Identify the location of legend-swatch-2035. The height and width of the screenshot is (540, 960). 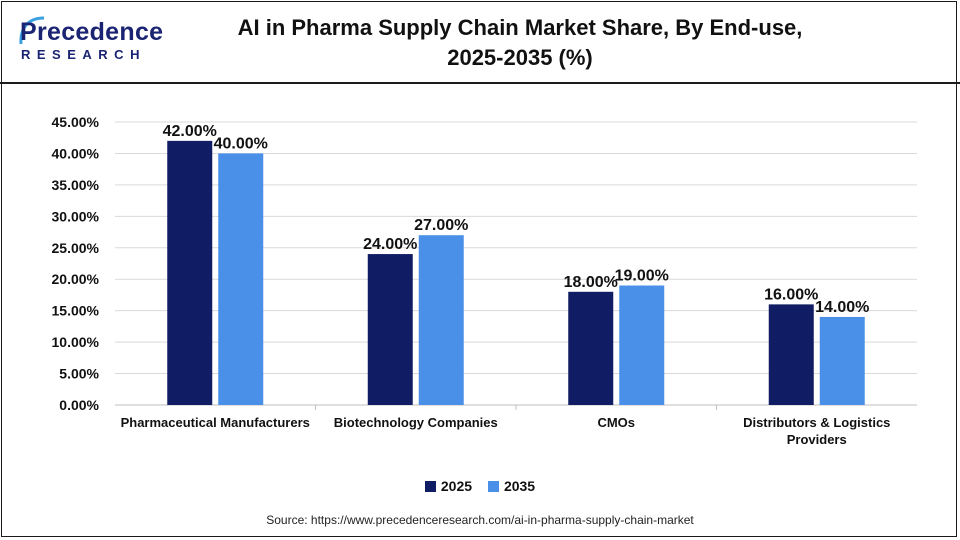
(493, 486).